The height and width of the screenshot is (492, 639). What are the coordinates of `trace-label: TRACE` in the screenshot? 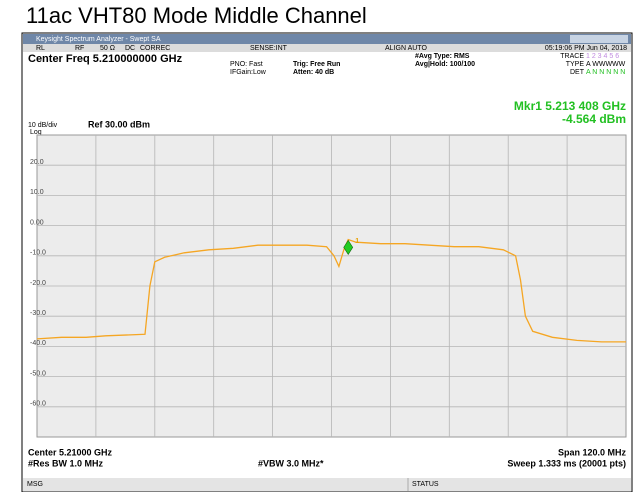 It's located at (572, 56).